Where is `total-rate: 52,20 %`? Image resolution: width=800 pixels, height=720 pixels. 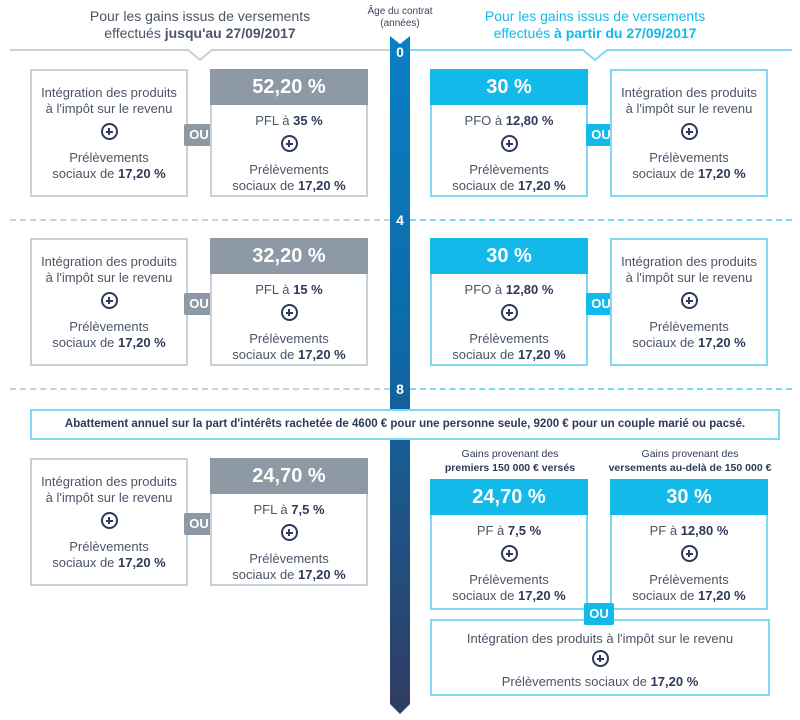
total-rate: 52,20 % is located at coordinates (289, 87).